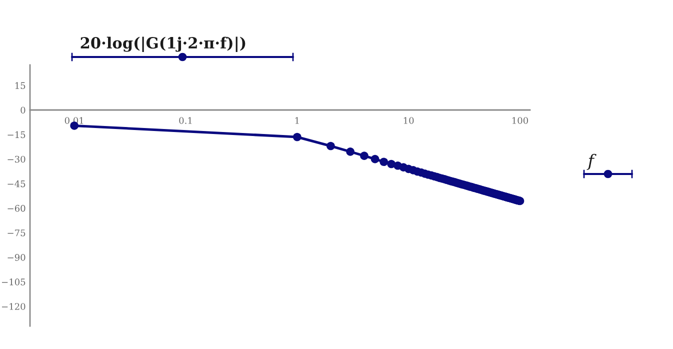 This screenshot has width=673, height=349. I want to click on y-tick-label: −75, so click(17, 233).